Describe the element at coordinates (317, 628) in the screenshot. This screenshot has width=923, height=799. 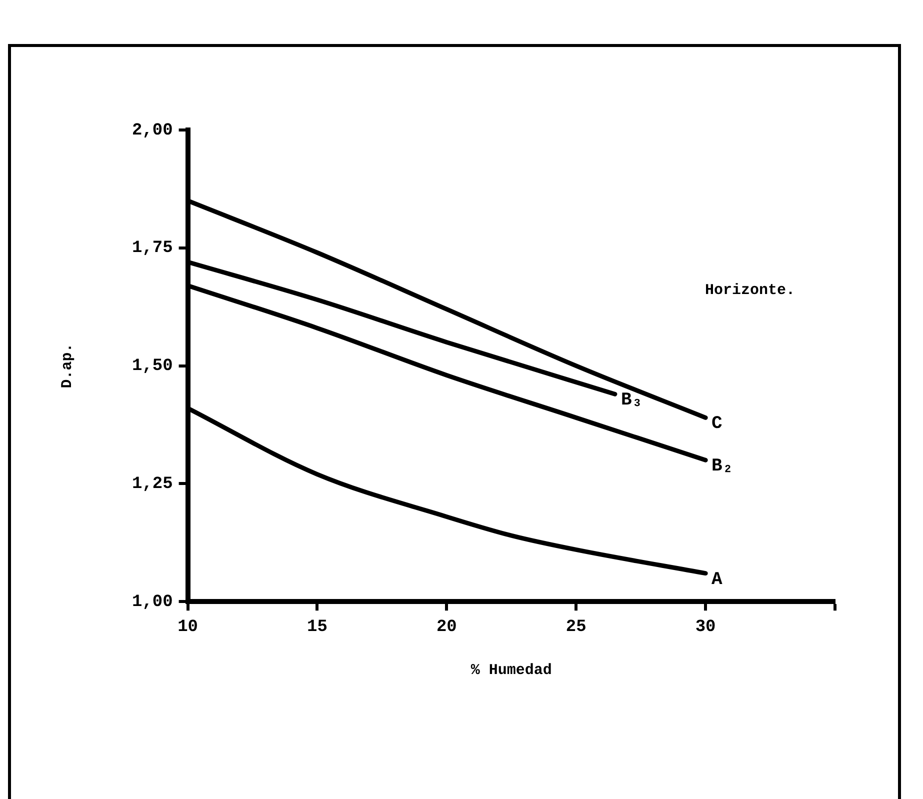
I see `x-tick-label: 15` at that location.